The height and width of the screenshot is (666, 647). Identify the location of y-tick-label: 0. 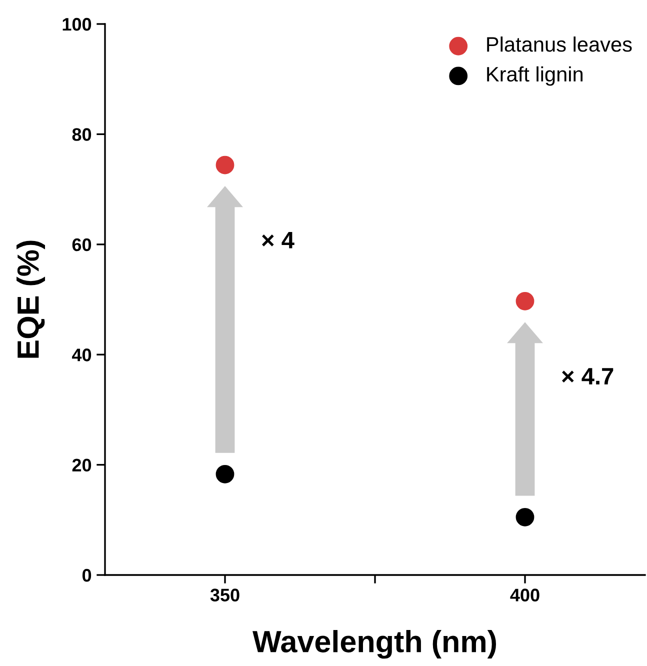
(87, 575).